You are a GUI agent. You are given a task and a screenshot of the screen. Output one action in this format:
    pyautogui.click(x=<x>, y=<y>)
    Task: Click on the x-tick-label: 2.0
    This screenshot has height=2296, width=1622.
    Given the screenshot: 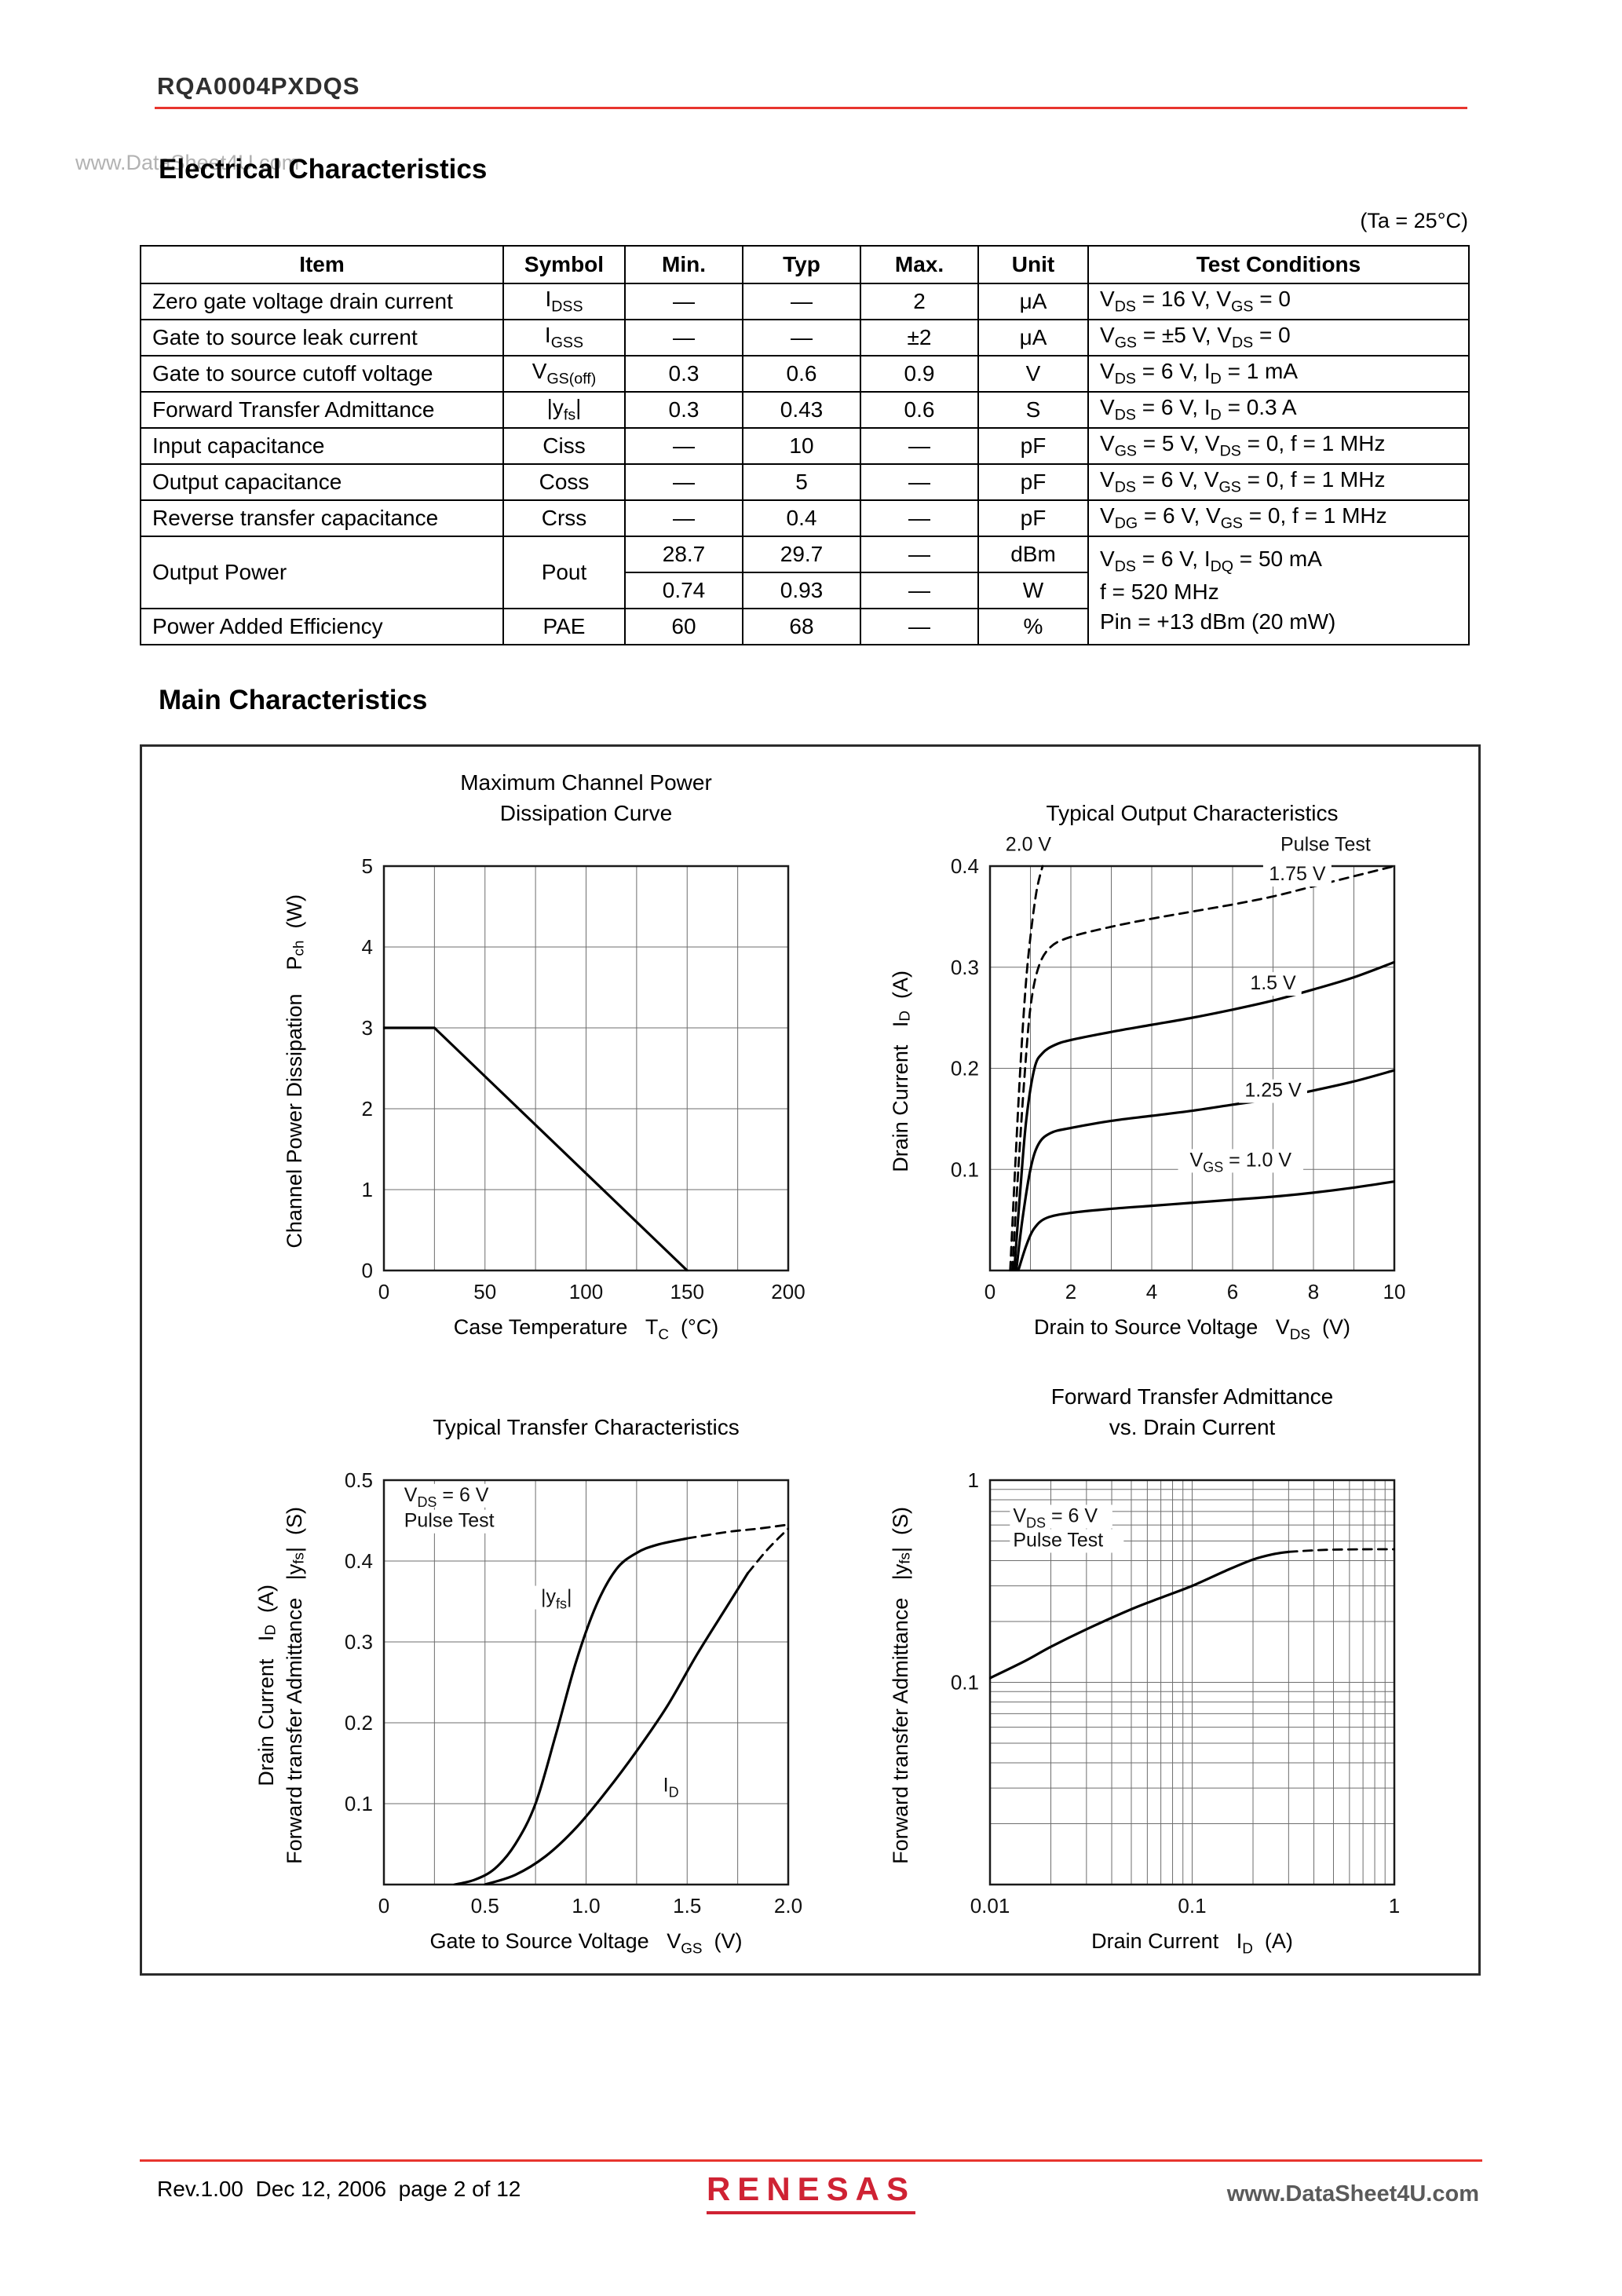 What is the action you would take?
    pyautogui.click(x=788, y=1906)
    